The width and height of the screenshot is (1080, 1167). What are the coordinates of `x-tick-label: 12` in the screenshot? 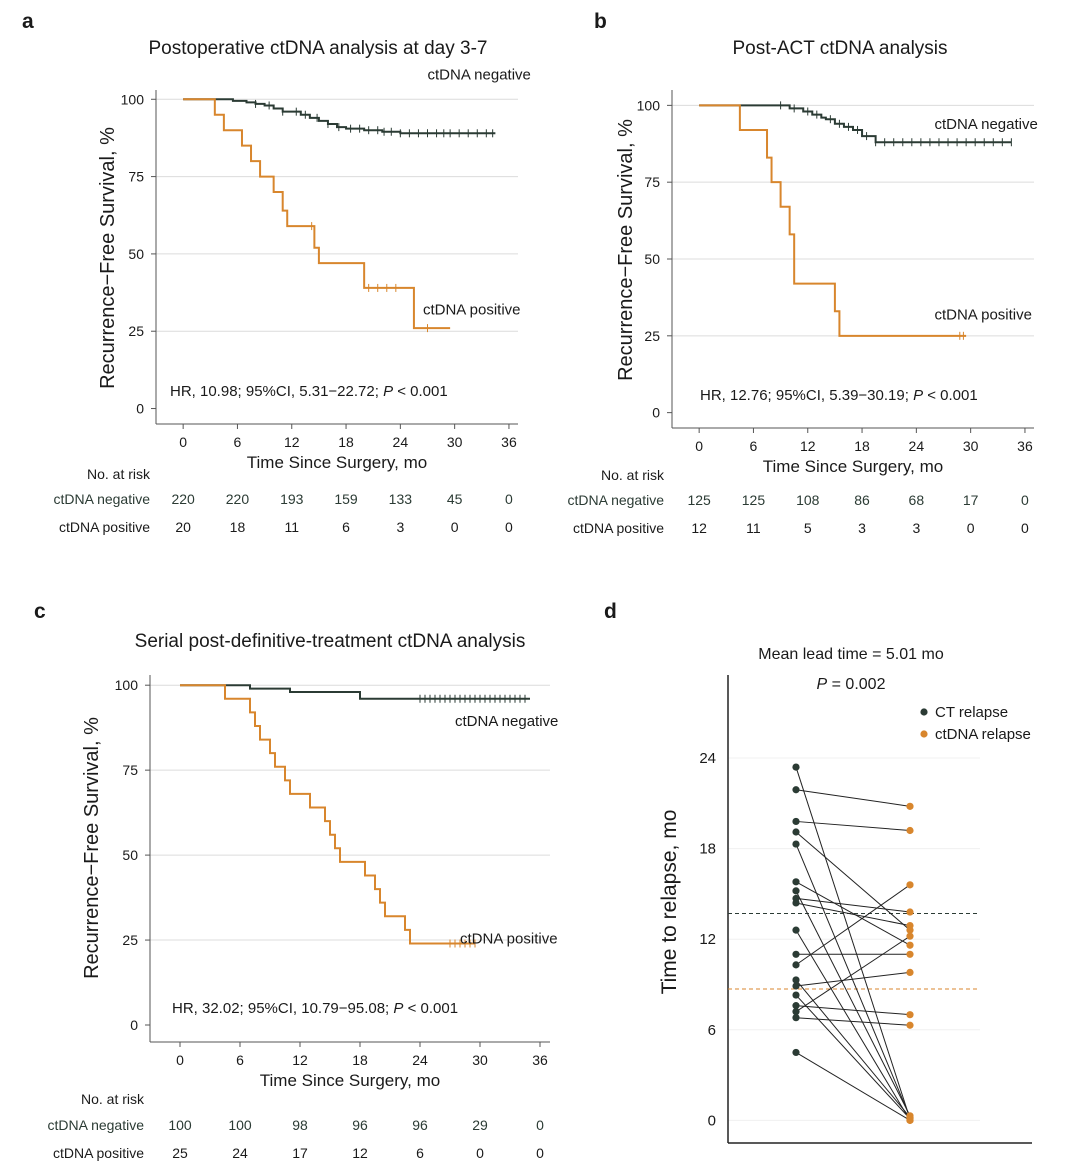 It's located at (808, 446).